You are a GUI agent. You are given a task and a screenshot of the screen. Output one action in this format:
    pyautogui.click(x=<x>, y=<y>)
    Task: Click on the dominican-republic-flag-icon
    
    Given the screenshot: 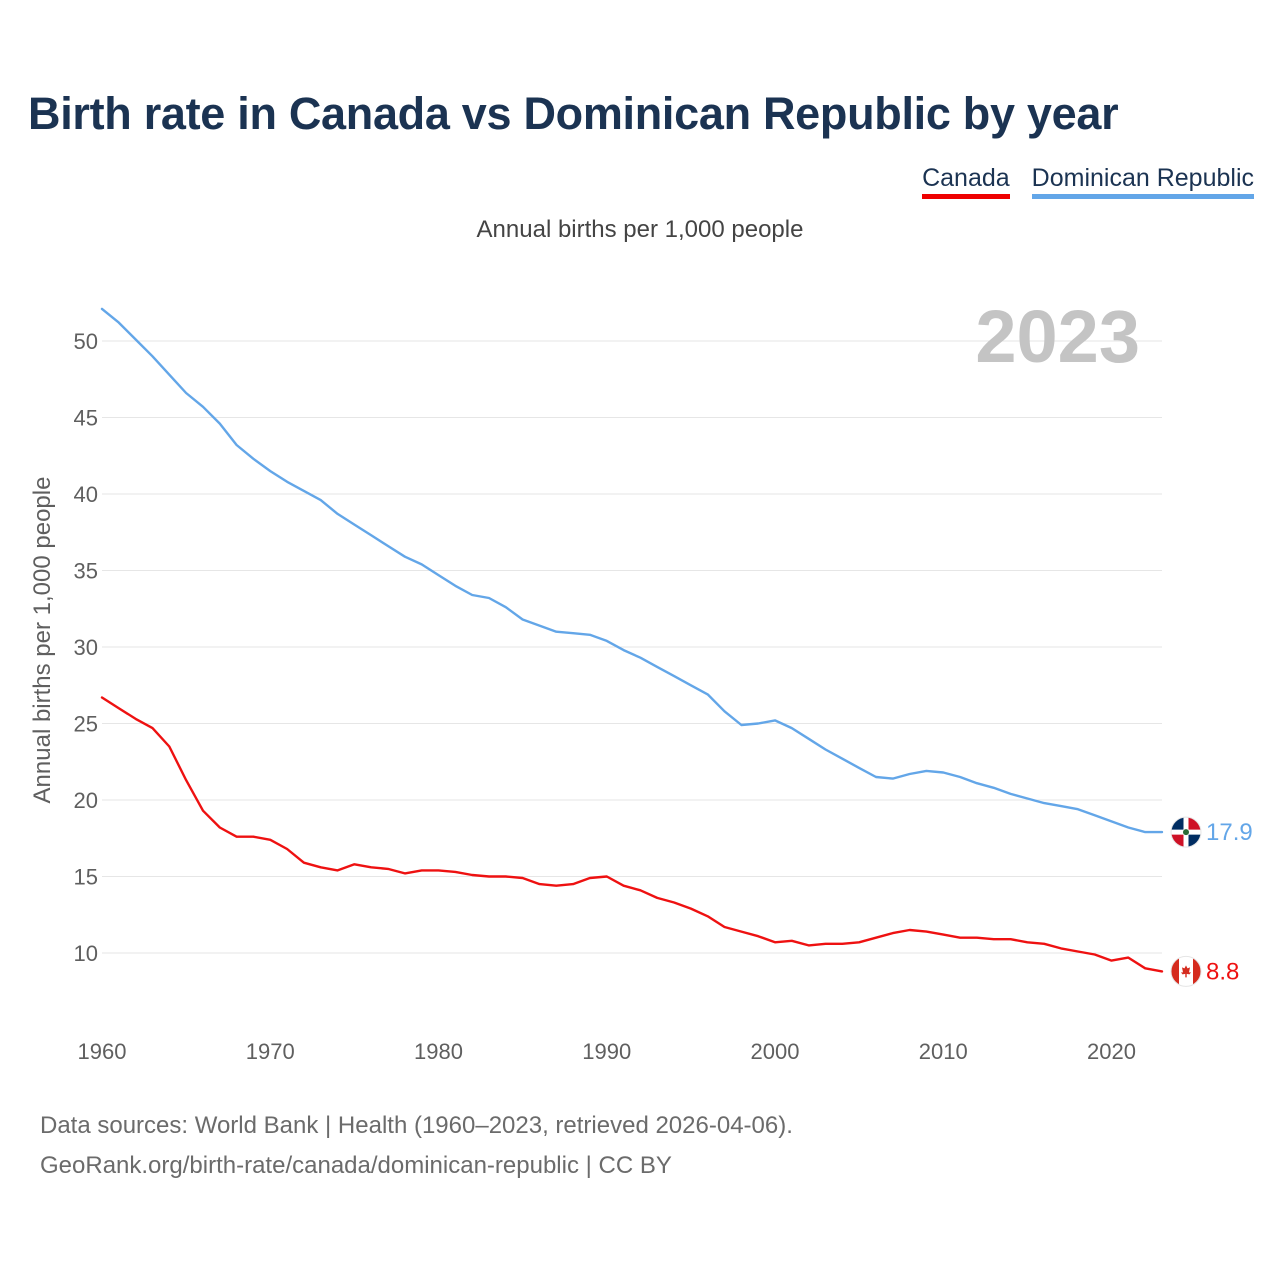 What is the action you would take?
    pyautogui.click(x=1186, y=832)
    